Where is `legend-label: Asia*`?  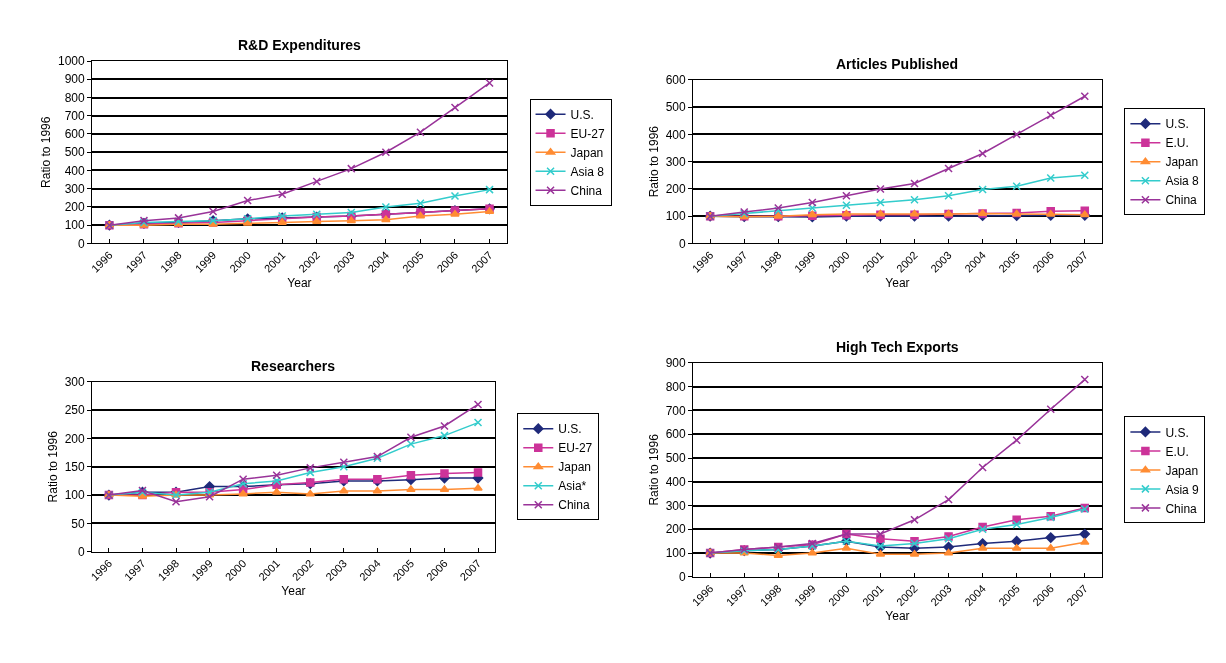 legend-label: Asia* is located at coordinates (572, 486).